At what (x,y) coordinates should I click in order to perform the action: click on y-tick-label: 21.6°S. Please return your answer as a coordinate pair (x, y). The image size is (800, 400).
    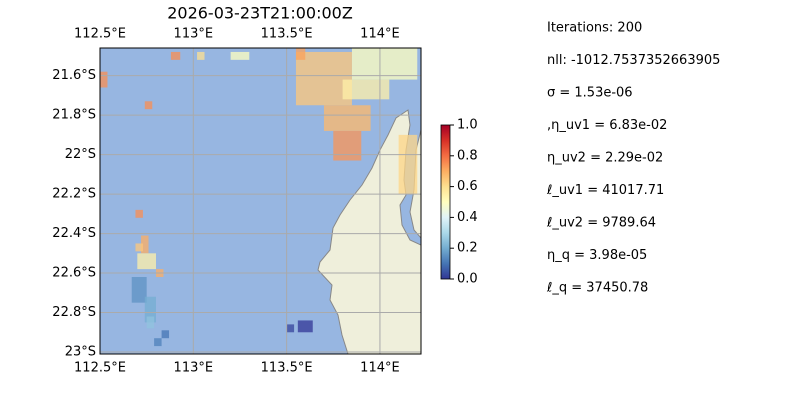
    Looking at the image, I should click on (74, 75).